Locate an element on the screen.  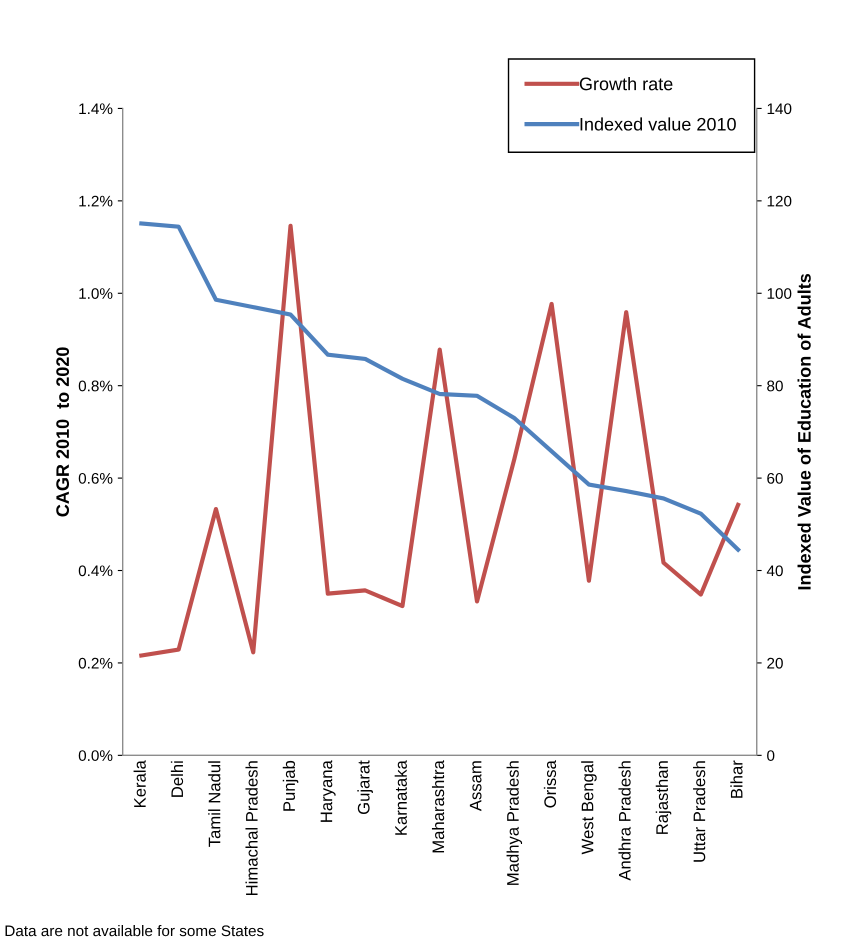
x-tick-label: Punjab is located at coordinates (290, 785).